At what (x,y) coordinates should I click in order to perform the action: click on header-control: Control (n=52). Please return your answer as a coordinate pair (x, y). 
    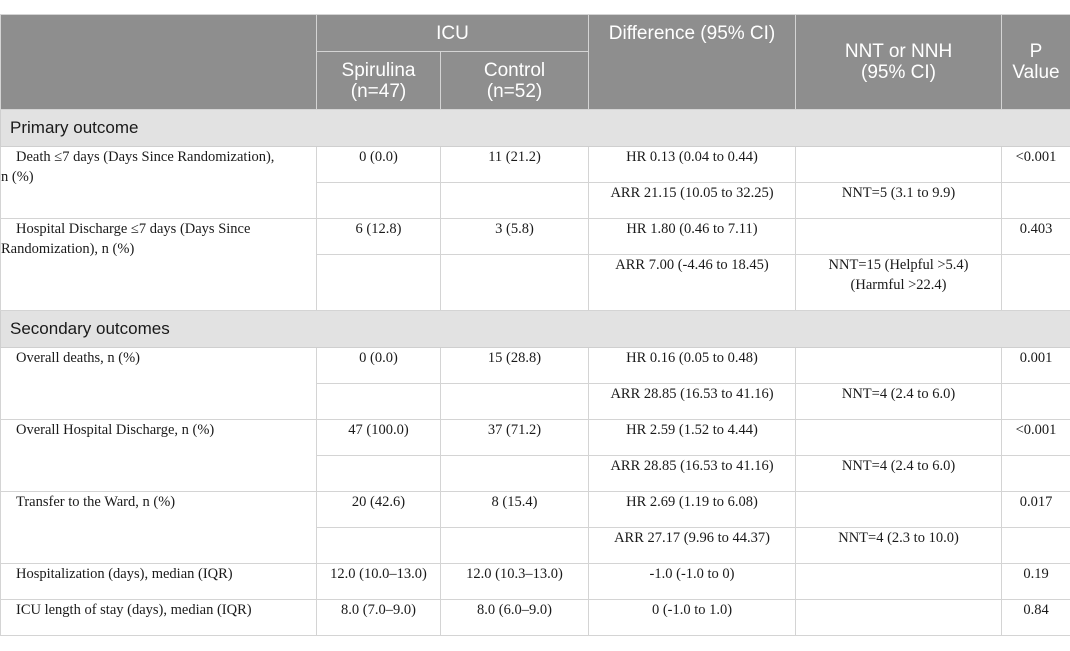
    Looking at the image, I should click on (514, 80).